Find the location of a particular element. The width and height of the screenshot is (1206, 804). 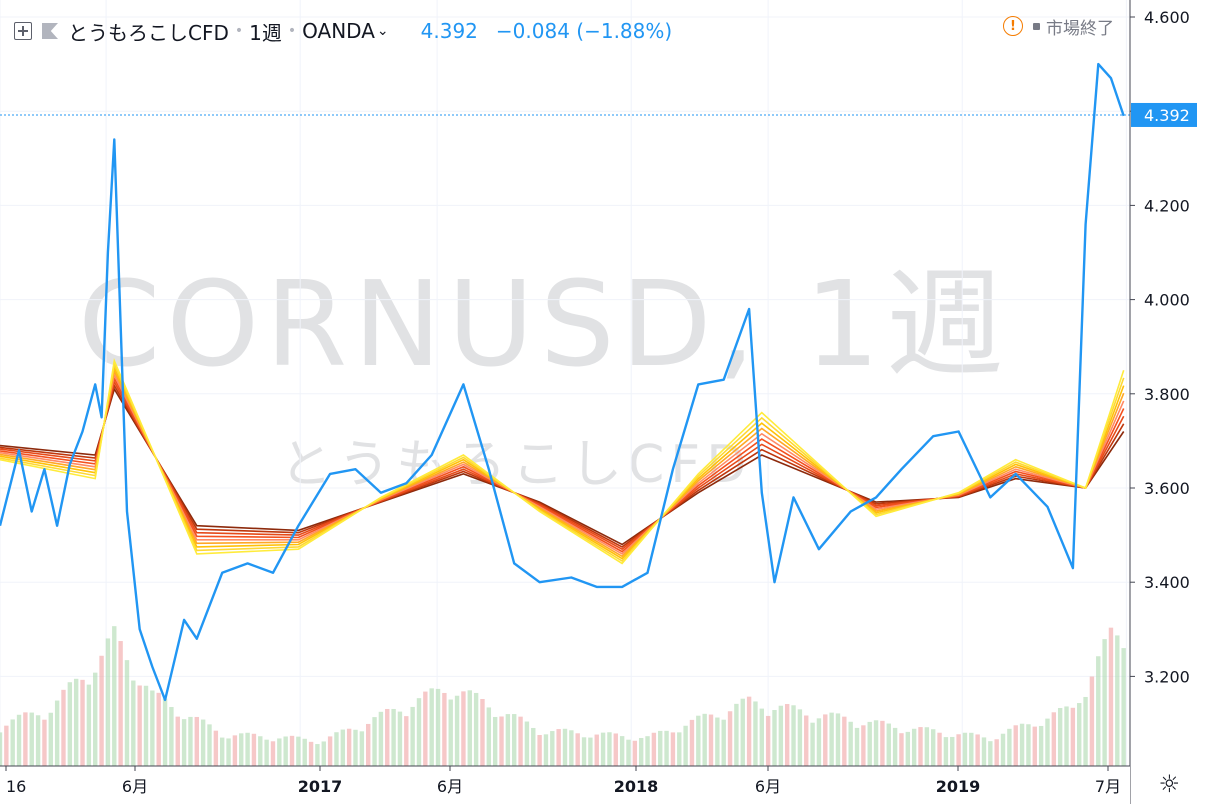

price-tick-label: 4.000 is located at coordinates (1167, 300).